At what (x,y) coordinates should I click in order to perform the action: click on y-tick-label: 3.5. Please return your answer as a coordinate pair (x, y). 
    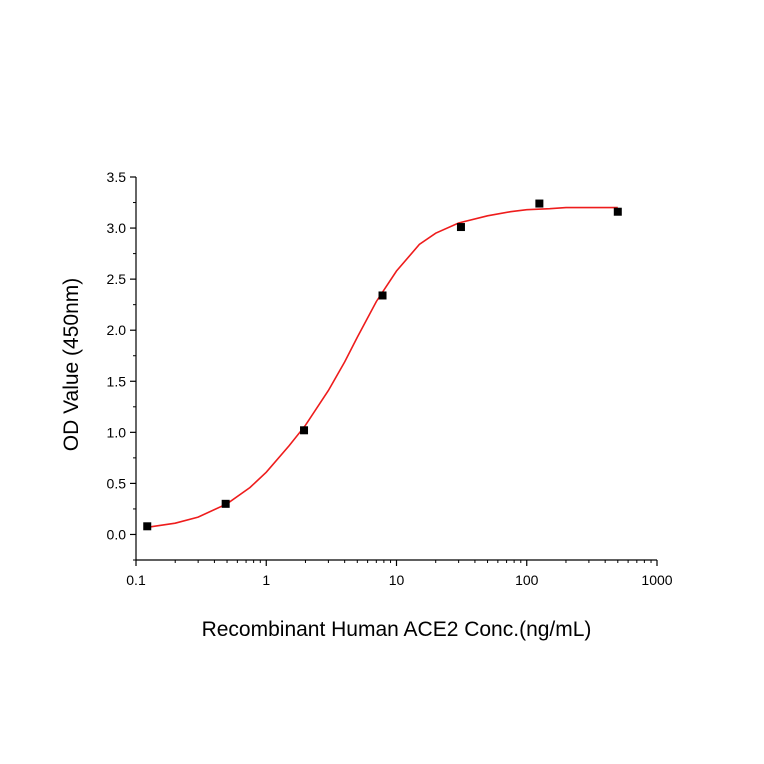
    Looking at the image, I should click on (117, 177).